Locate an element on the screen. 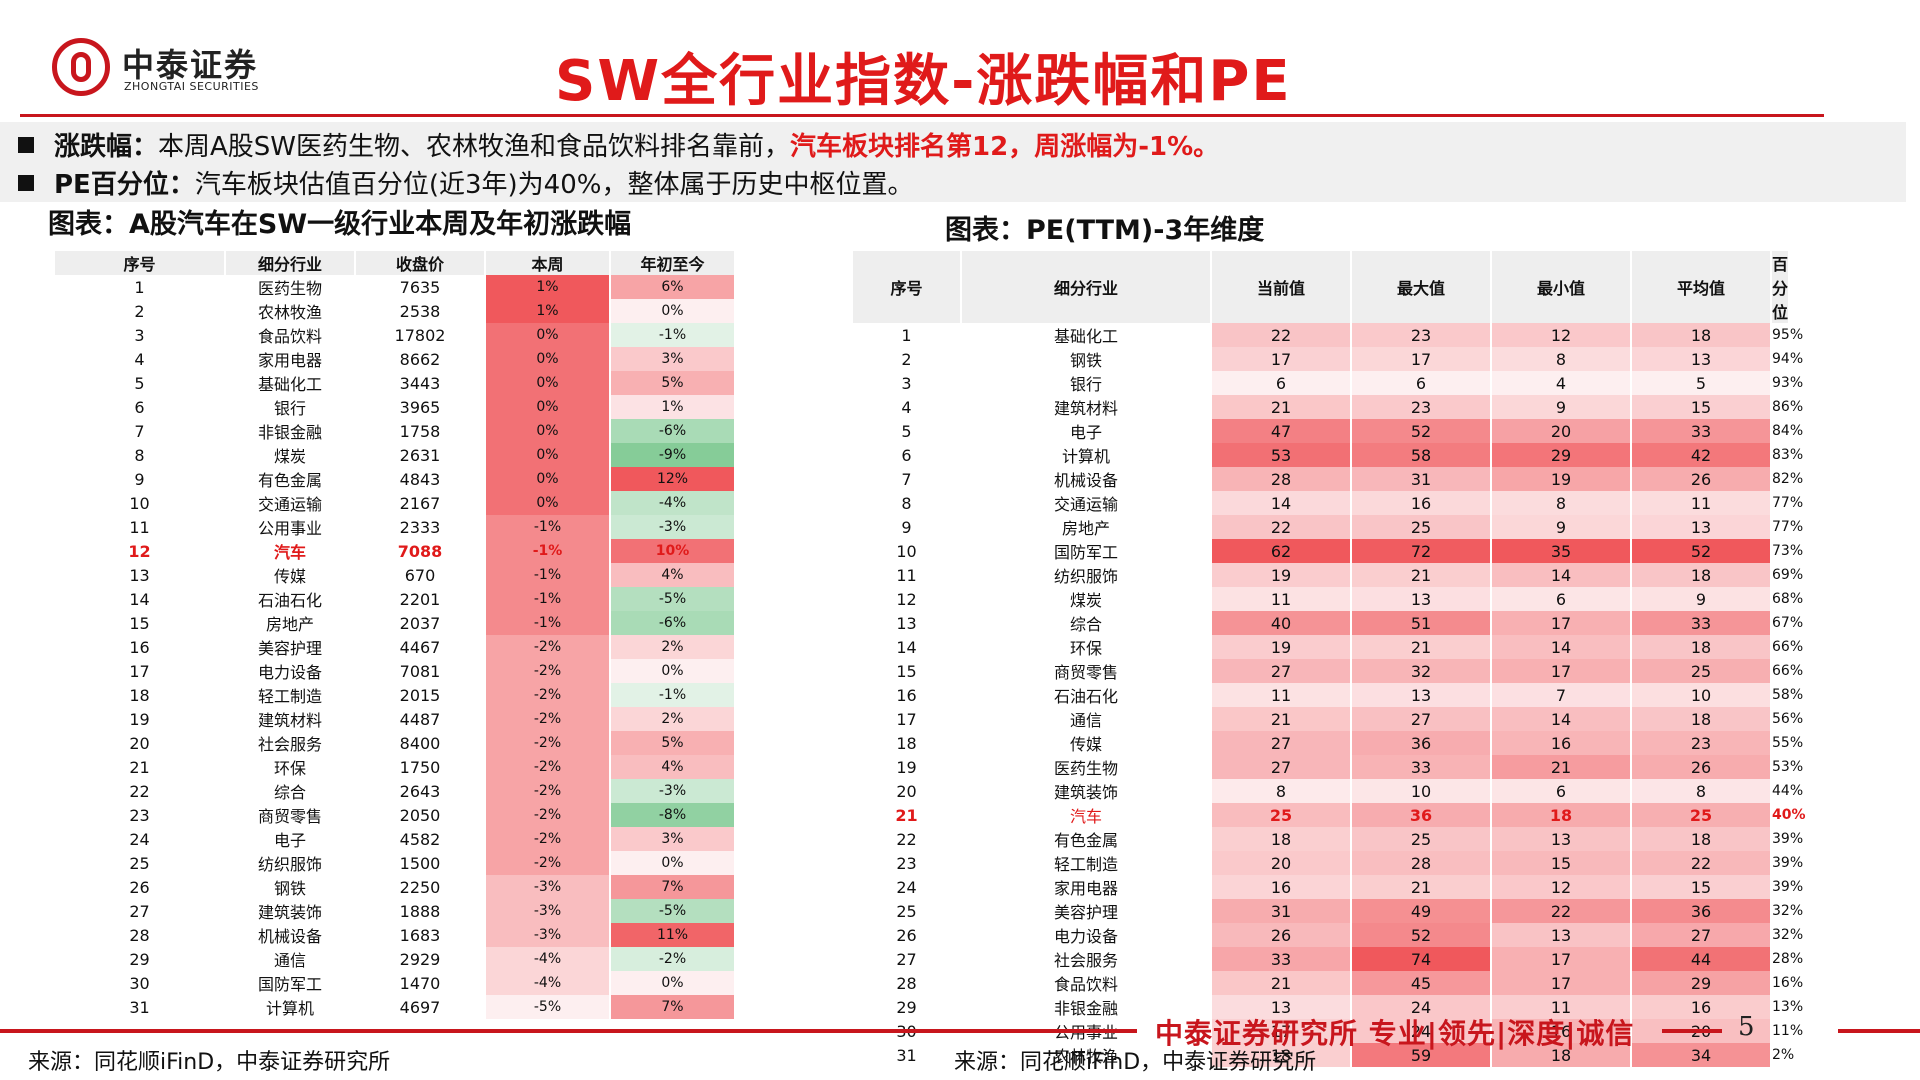 This screenshot has width=1920, height=1080. industry-name: 家用电器 is located at coordinates (1086, 887).